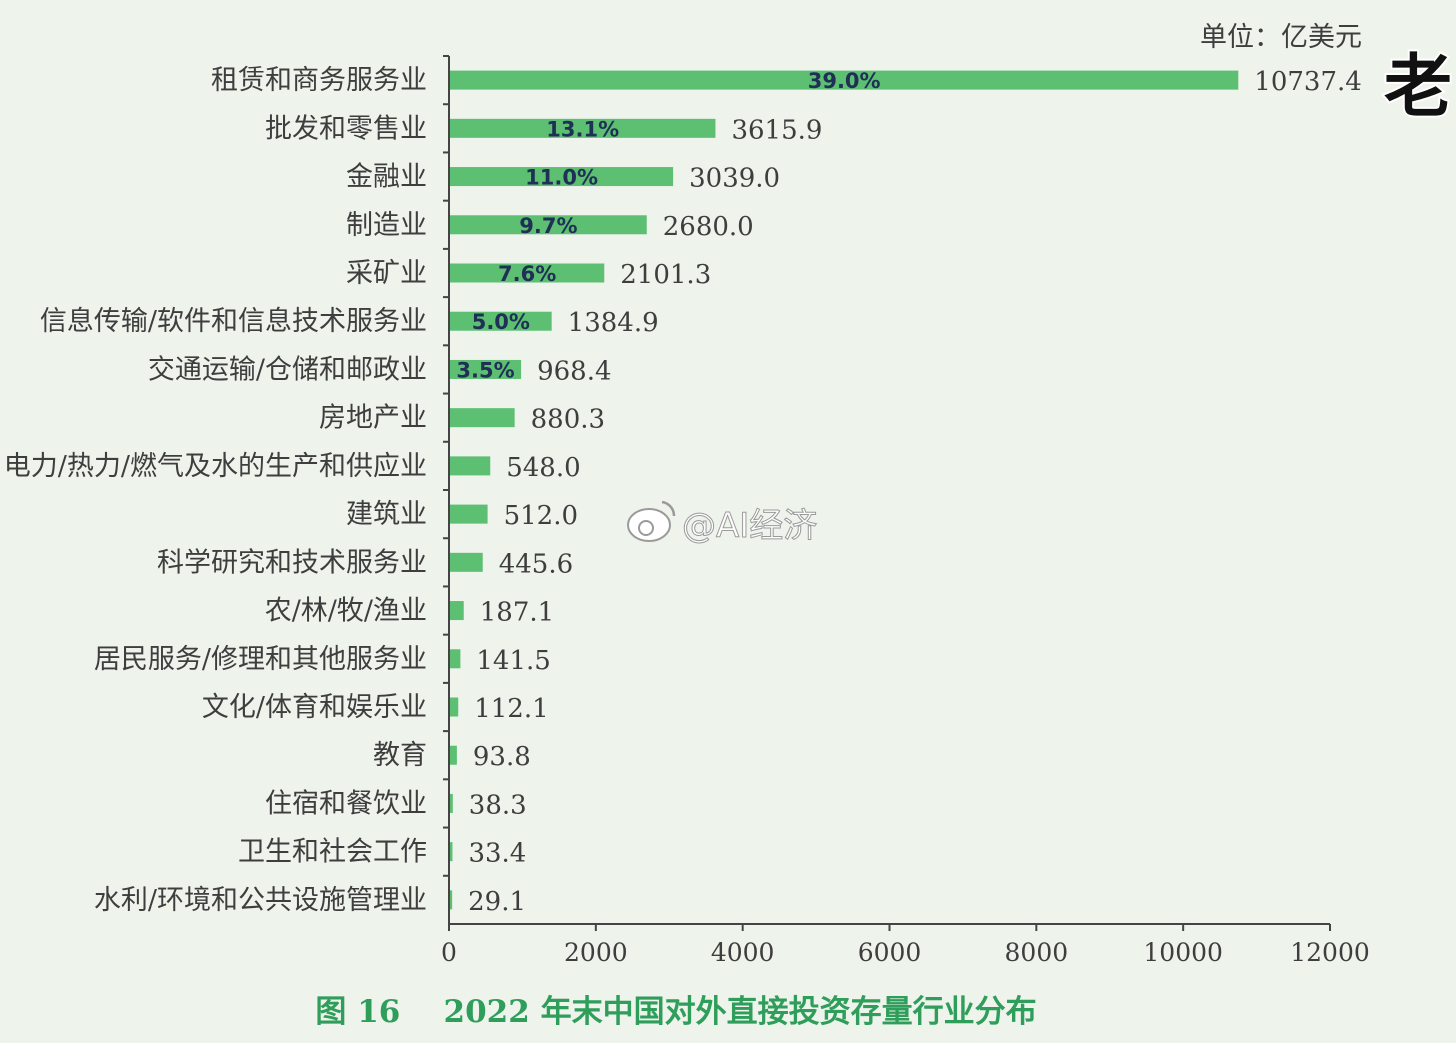  I want to click on percent-label: 3.5%, so click(485, 370).